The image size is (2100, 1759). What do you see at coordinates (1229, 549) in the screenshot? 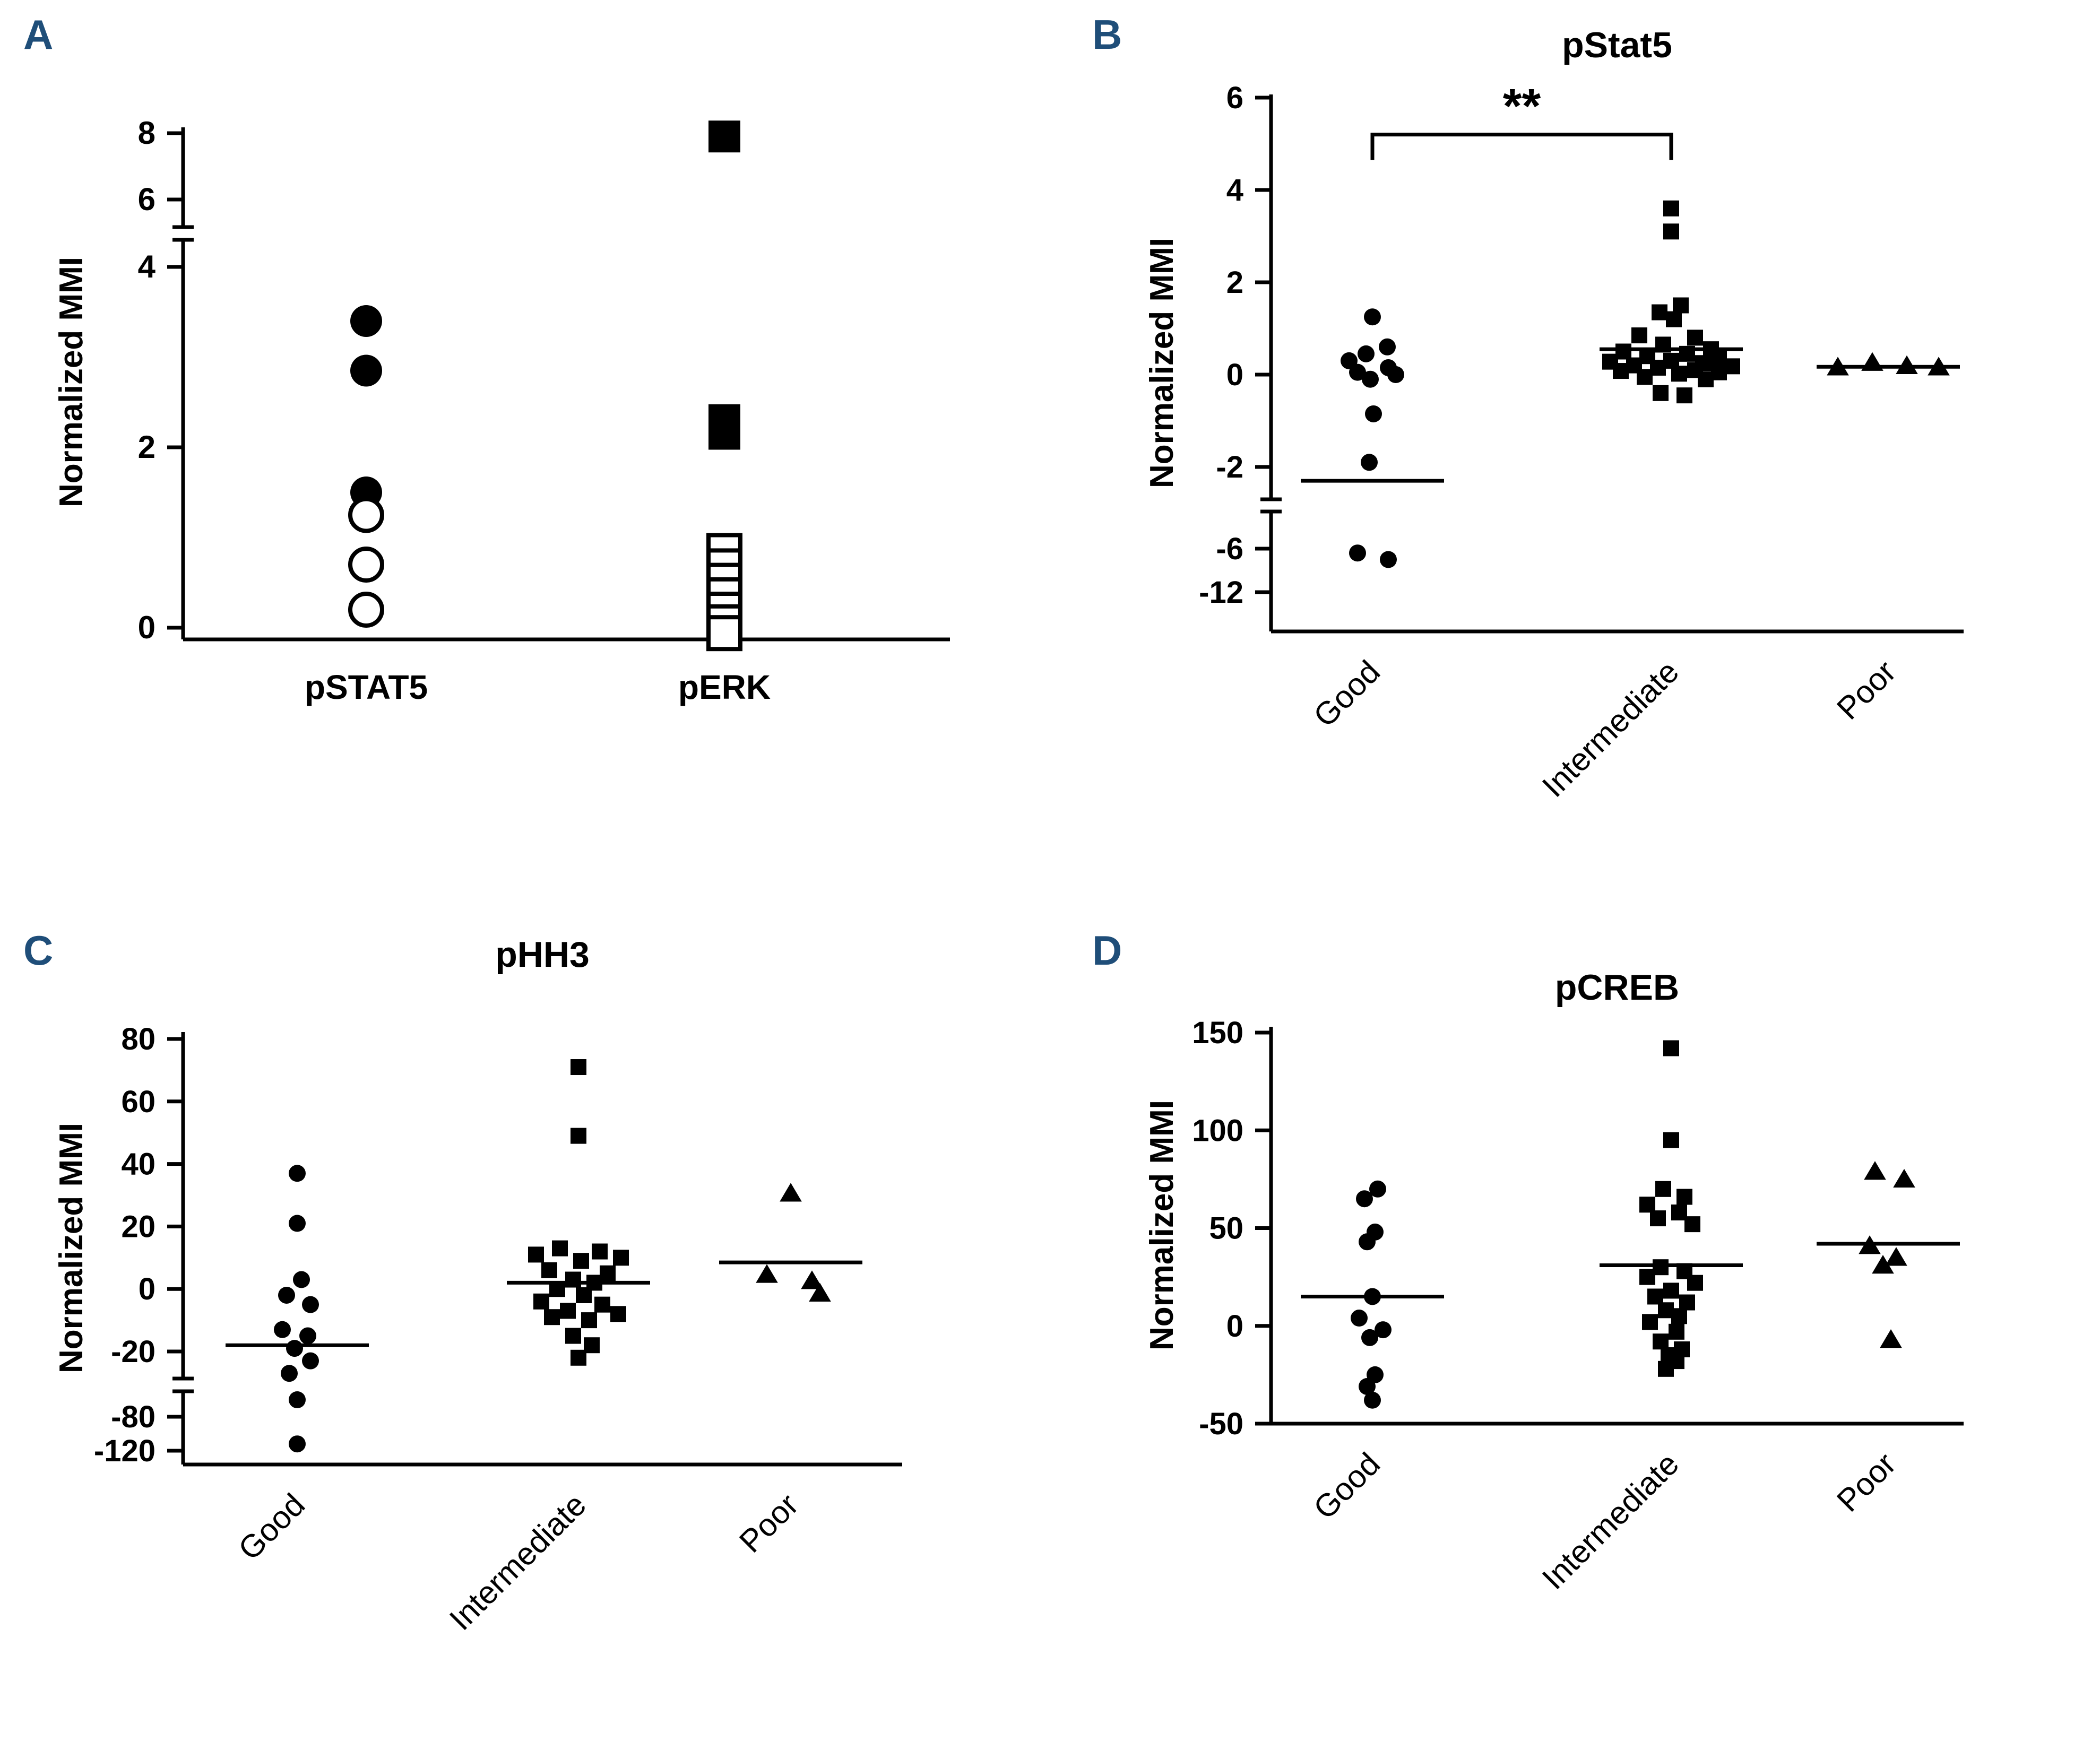
I see `panel-b-y-tick-label: -6` at bounding box center [1229, 549].